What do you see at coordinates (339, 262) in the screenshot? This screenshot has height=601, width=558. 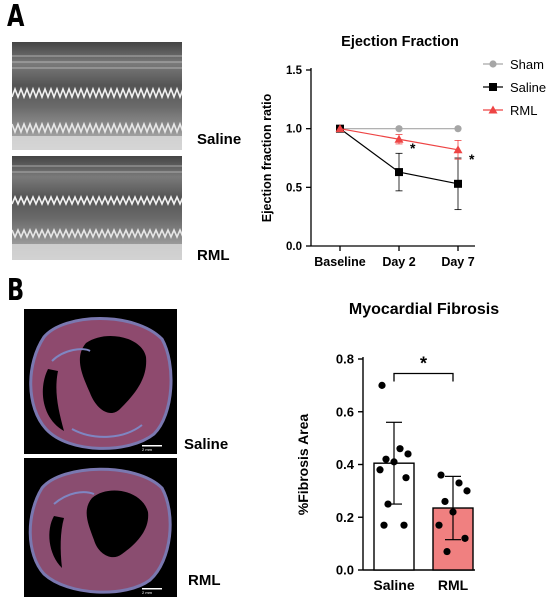 I see `x-tick-label: Baseline` at bounding box center [339, 262].